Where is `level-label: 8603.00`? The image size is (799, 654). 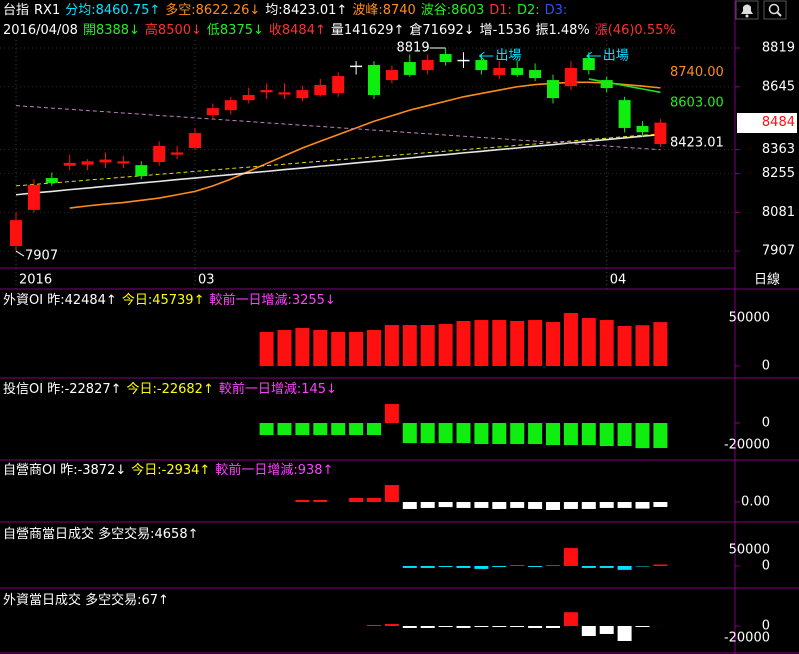 level-label: 8603.00 is located at coordinates (697, 103).